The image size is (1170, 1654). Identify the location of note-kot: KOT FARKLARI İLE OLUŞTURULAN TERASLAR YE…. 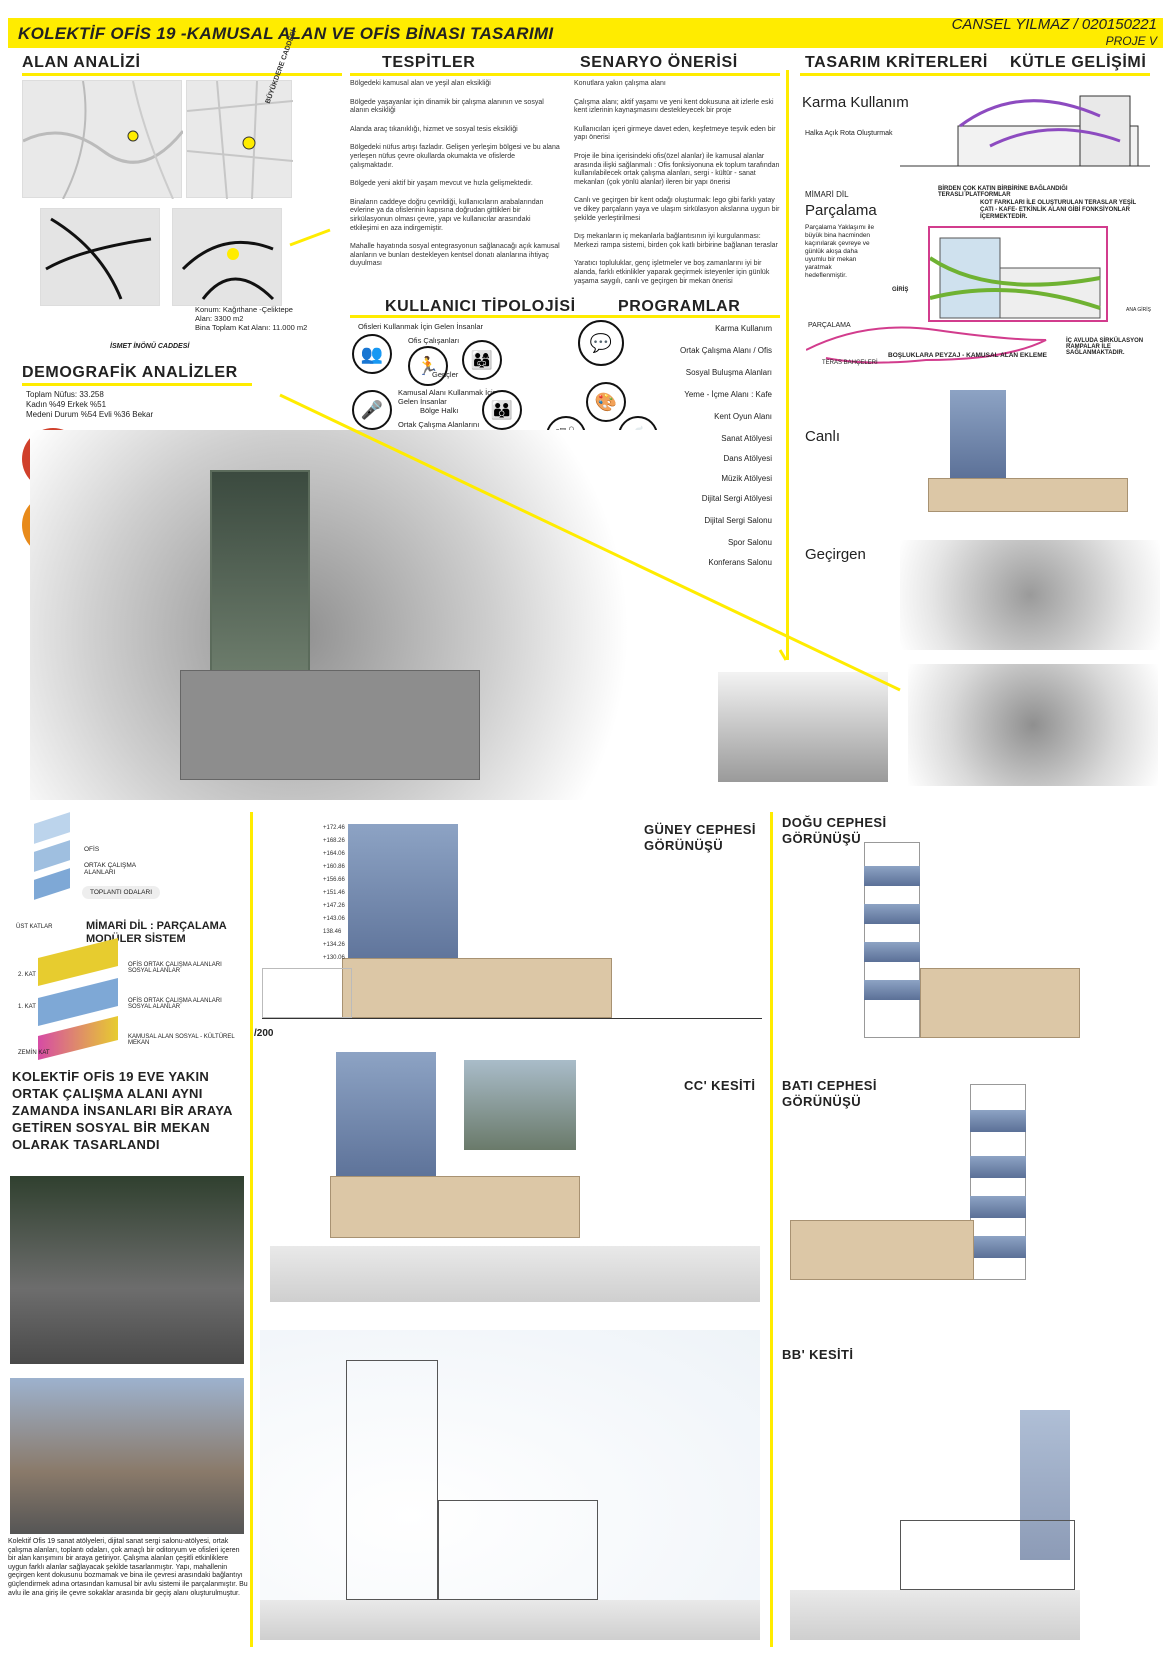
(1058, 210).